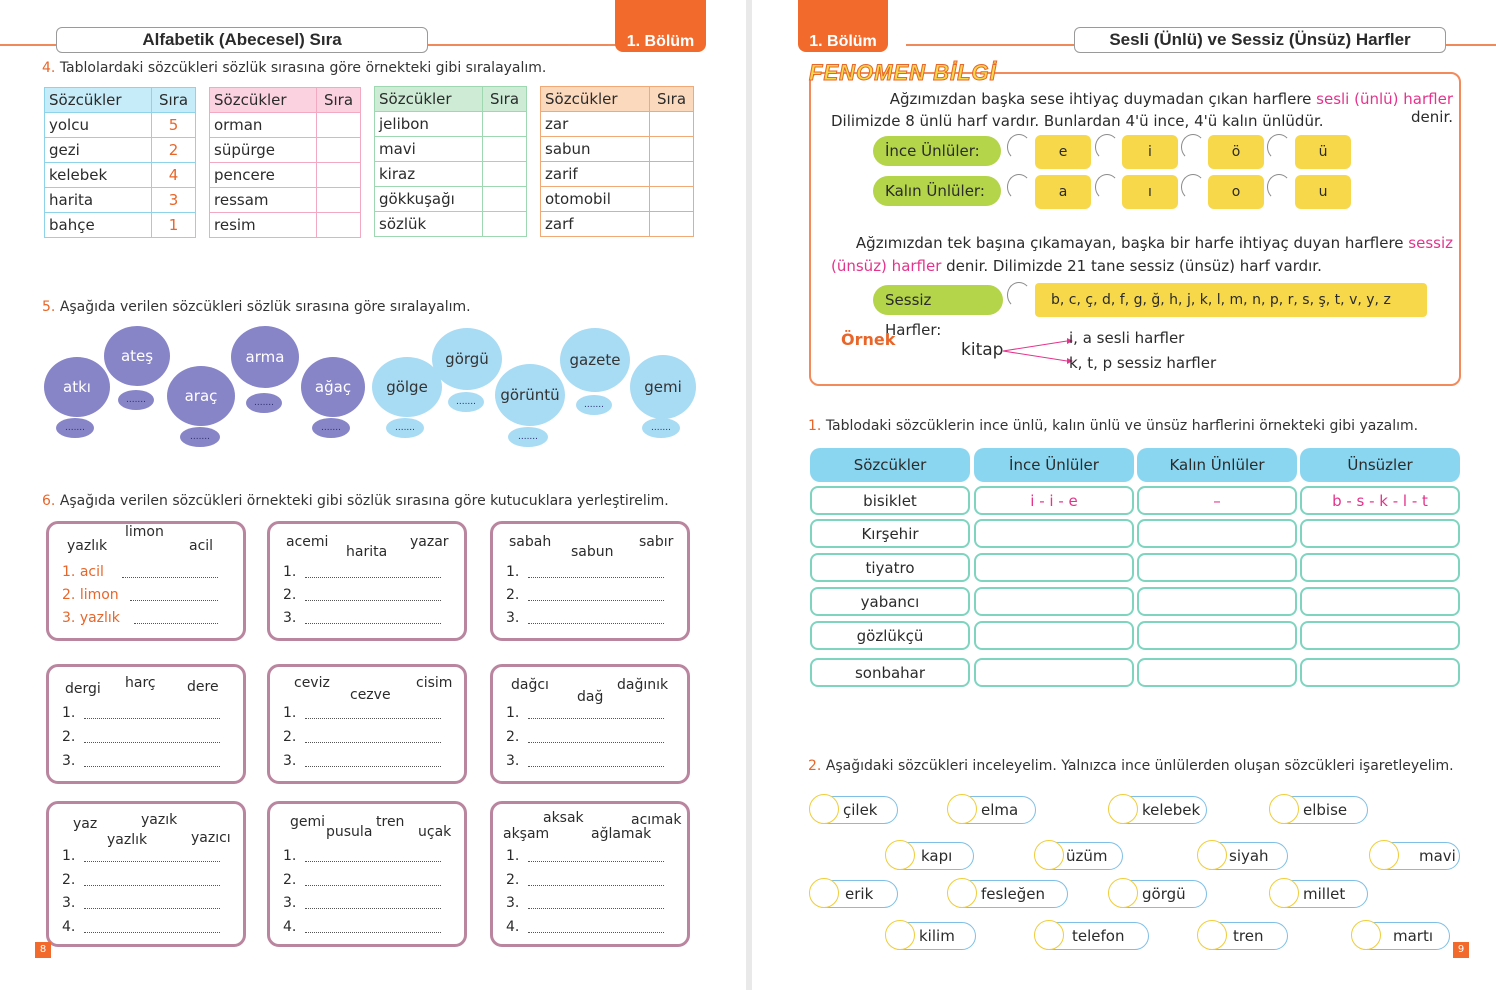 This screenshot has width=1496, height=990. I want to click on choice-option: elbise, so click(1318, 809).